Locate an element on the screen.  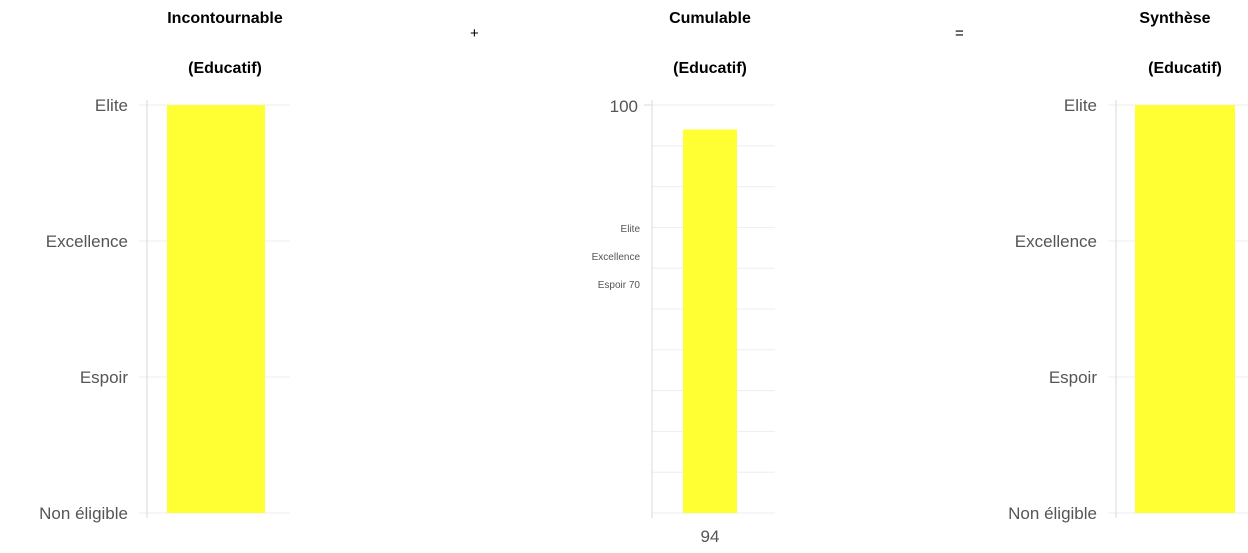
chart-subtitle-synthese: (Educatif) is located at coordinates (1185, 68).